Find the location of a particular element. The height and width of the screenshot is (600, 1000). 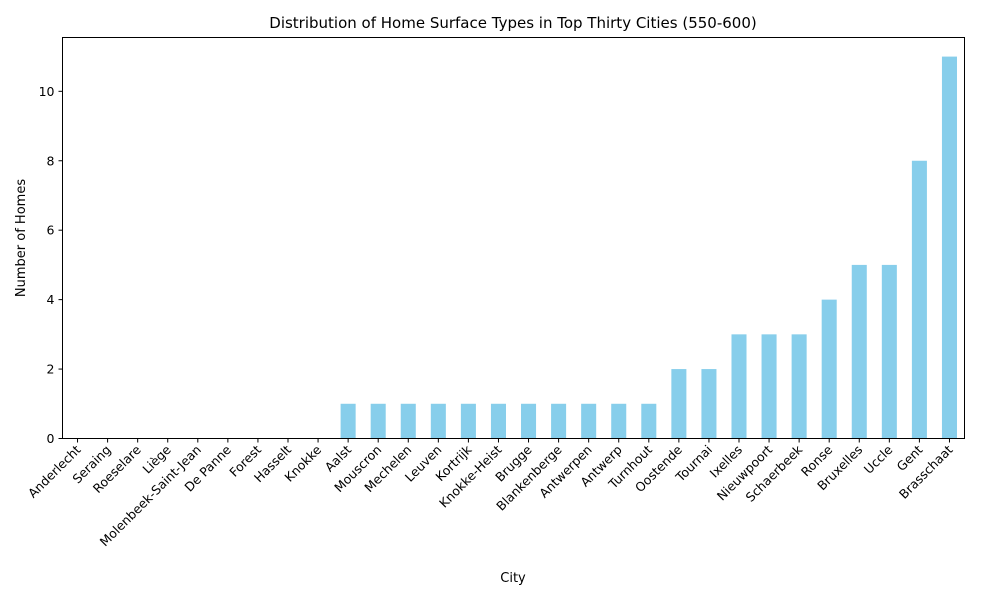

y-tick-label: 0 is located at coordinates (51, 438).